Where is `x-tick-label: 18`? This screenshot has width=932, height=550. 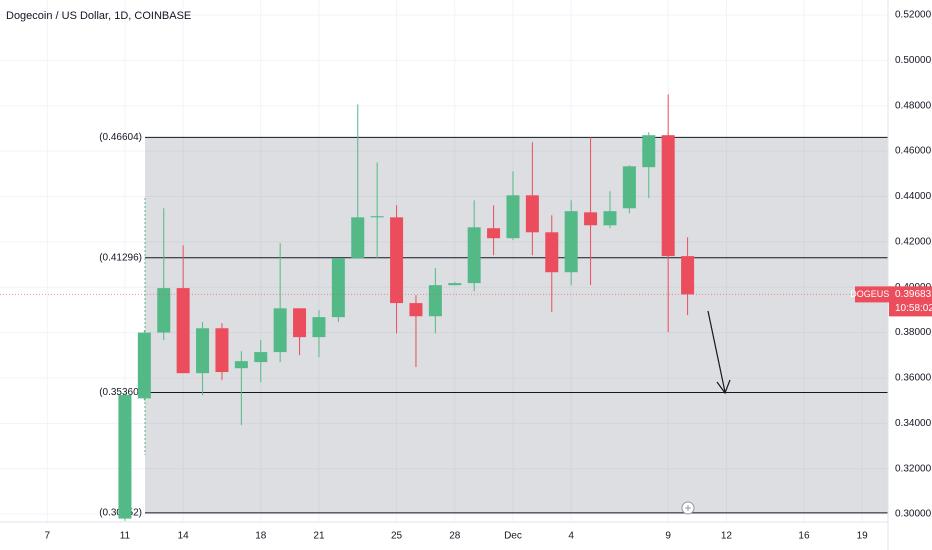 x-tick-label: 18 is located at coordinates (261, 536).